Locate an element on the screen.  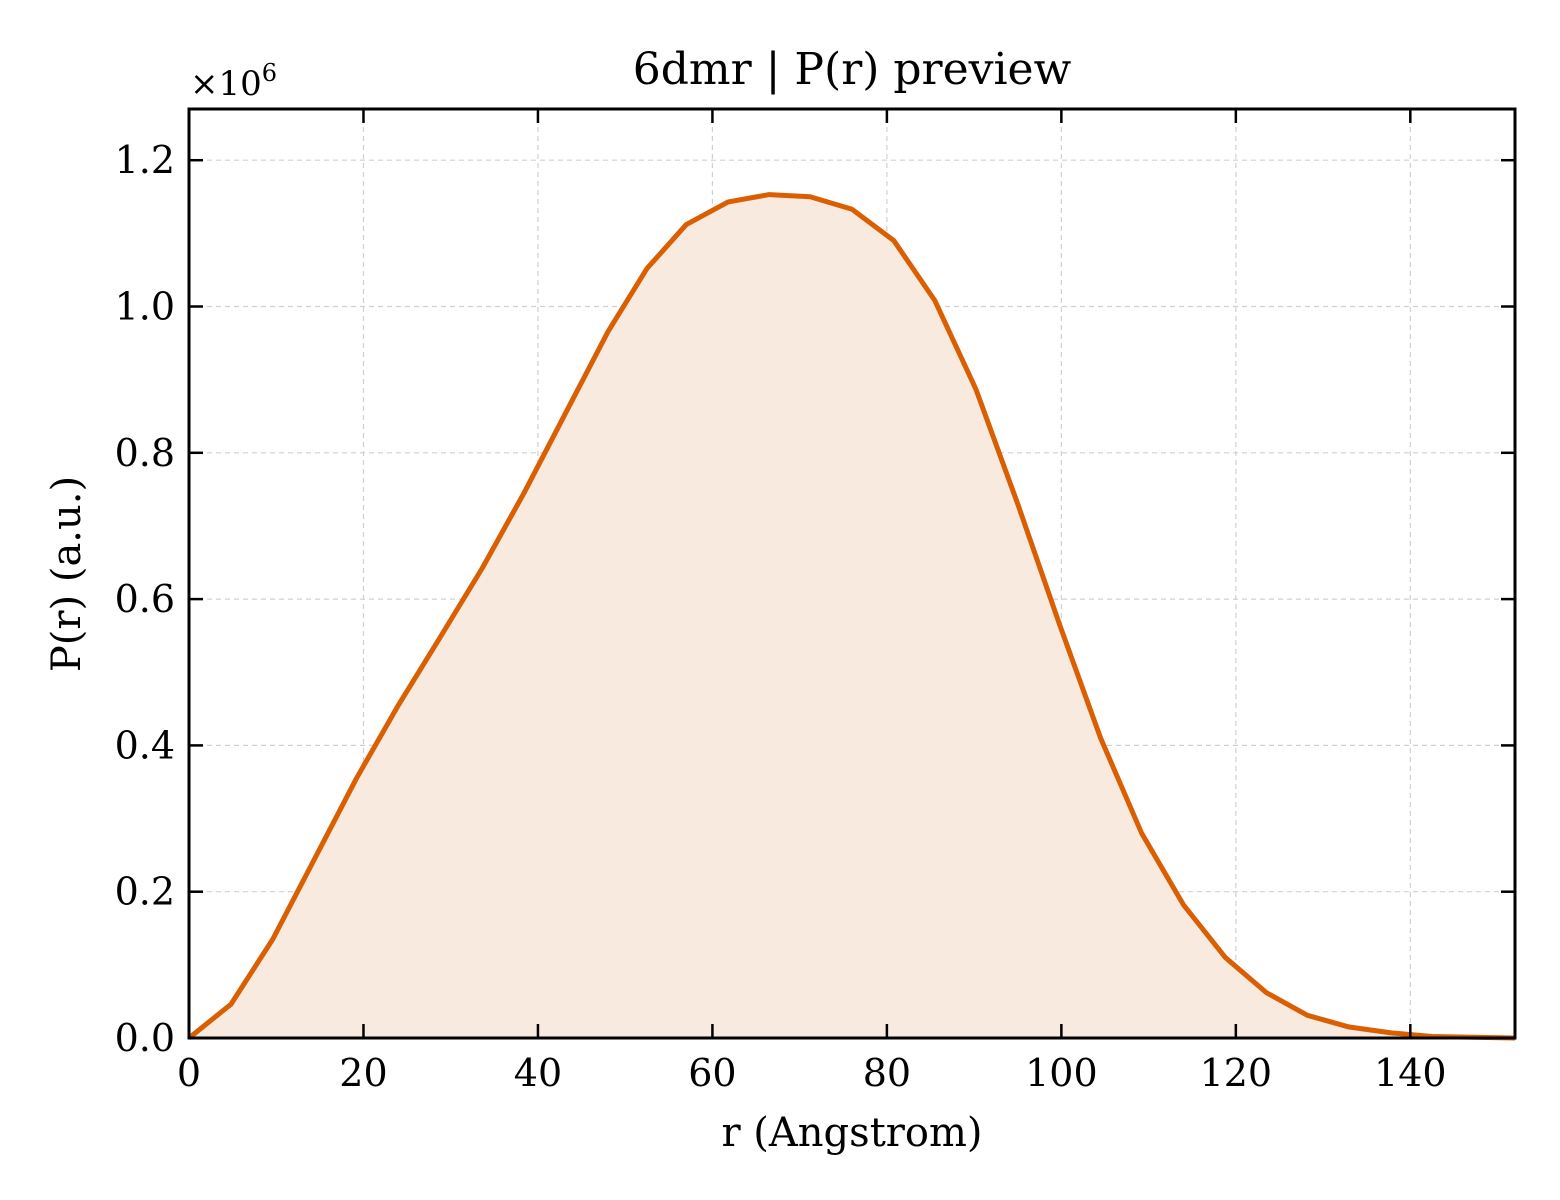
y-tick-label: 0.0 is located at coordinates (145, 1038).